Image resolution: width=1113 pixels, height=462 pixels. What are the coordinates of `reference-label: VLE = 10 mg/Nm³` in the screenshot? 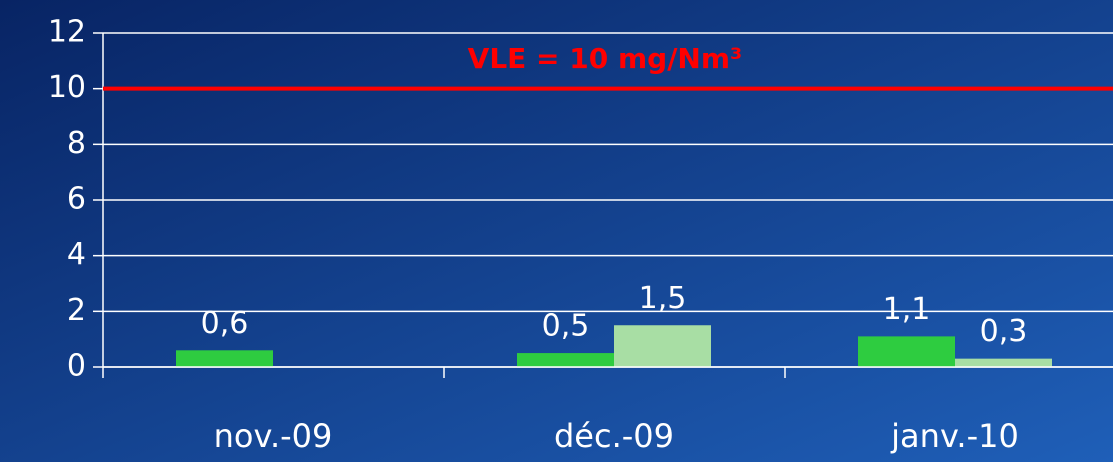 It's located at (605, 58).